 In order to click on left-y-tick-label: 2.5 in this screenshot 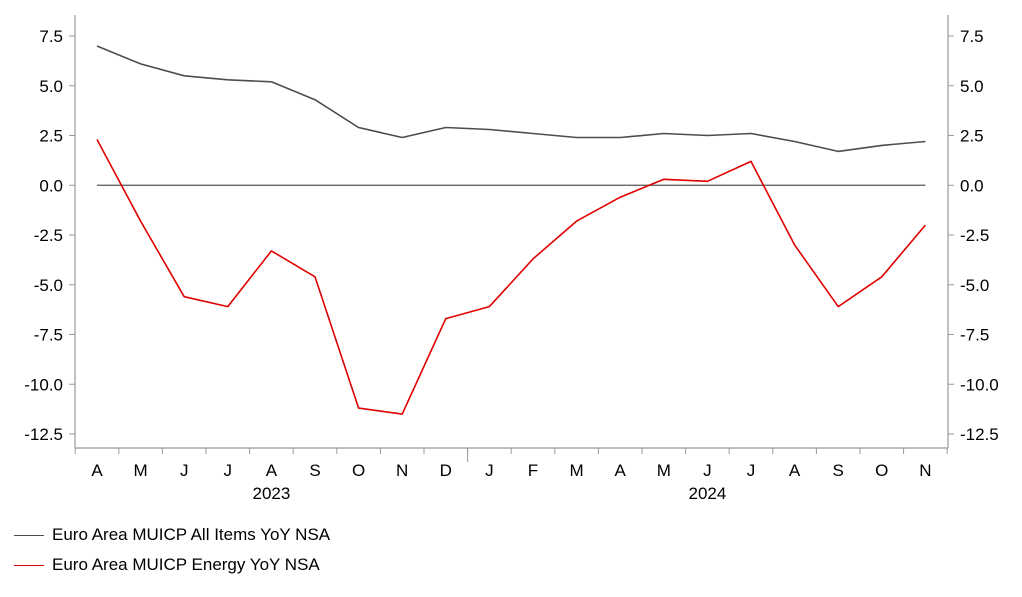, I will do `click(51, 136)`.